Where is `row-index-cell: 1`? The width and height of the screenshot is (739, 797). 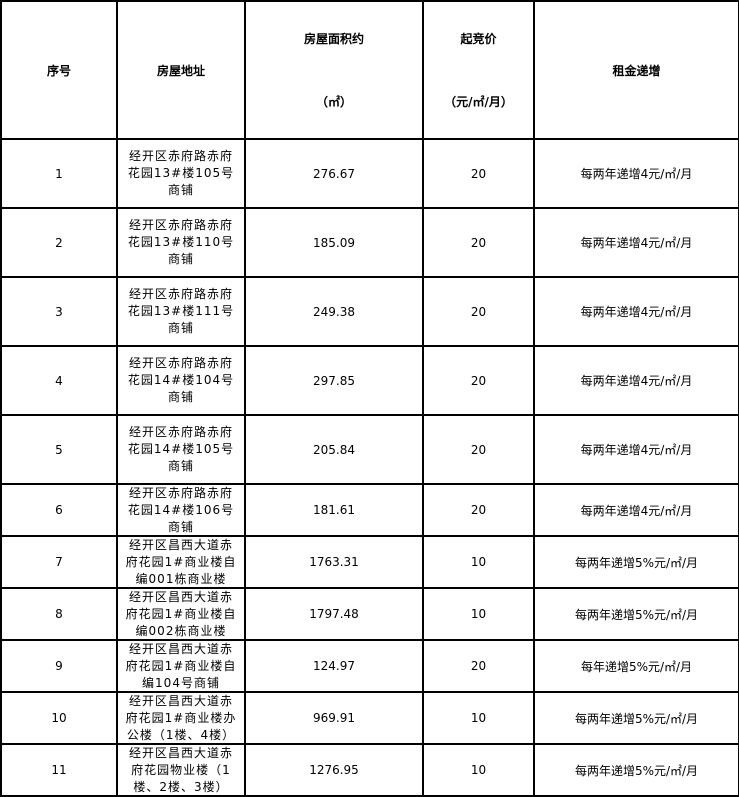 row-index-cell: 1 is located at coordinates (59, 173).